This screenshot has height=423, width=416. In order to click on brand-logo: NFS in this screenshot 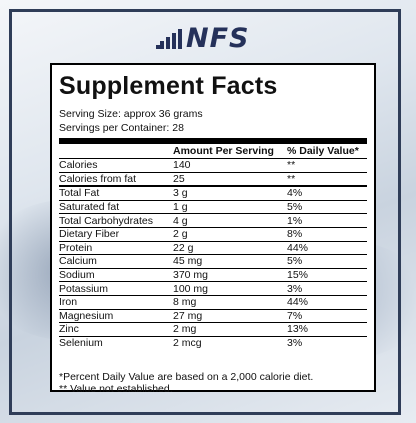, I will do `click(203, 39)`.